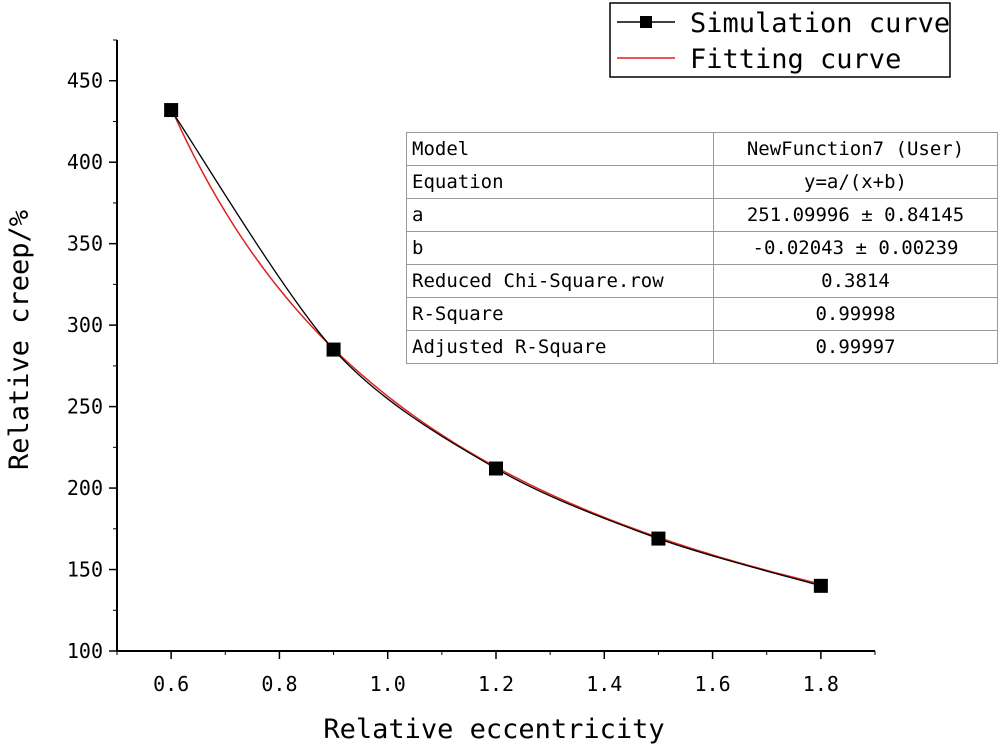  Describe the element at coordinates (85, 244) in the screenshot. I see `y-tick-label-350: 350` at that location.